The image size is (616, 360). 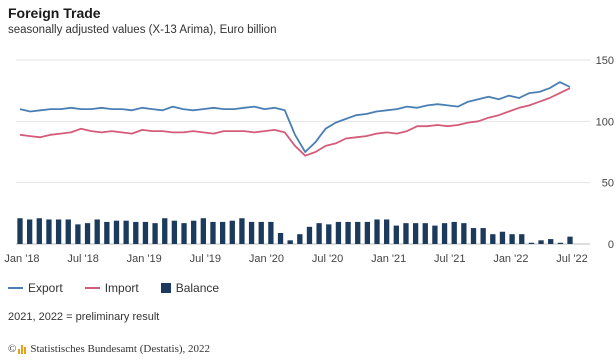 I want to click on x-tick-label: Jul '20, so click(x=327, y=259).